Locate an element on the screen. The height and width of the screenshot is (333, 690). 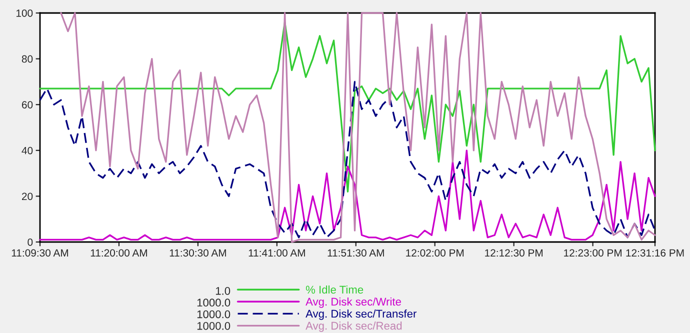
x-tick-label: 11:09:30 AM is located at coordinates (40, 253).